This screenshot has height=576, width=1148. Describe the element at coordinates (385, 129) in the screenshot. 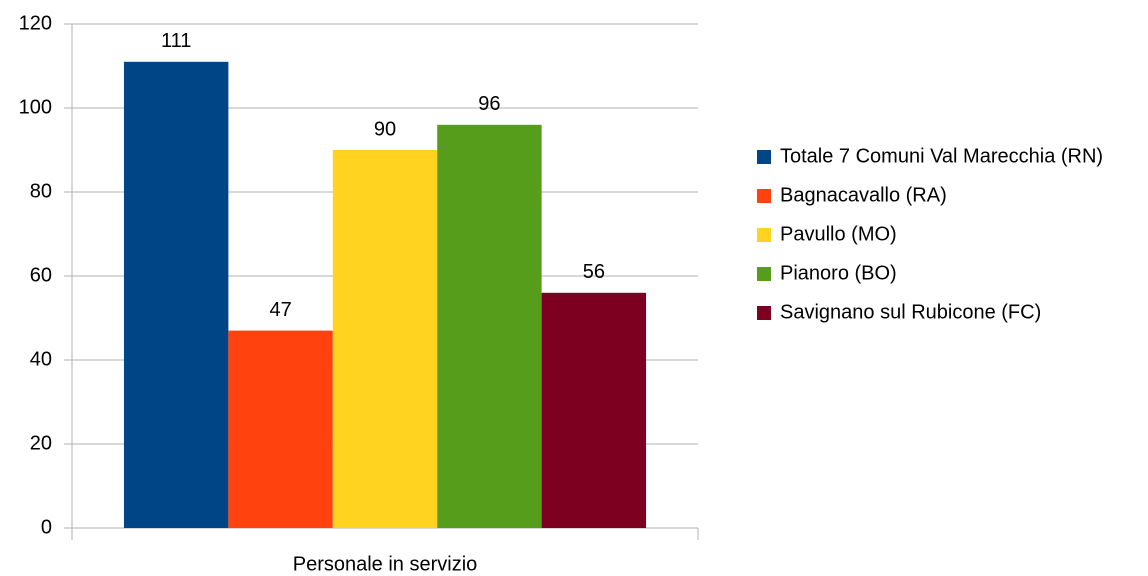

I see `data-label: 90` at that location.